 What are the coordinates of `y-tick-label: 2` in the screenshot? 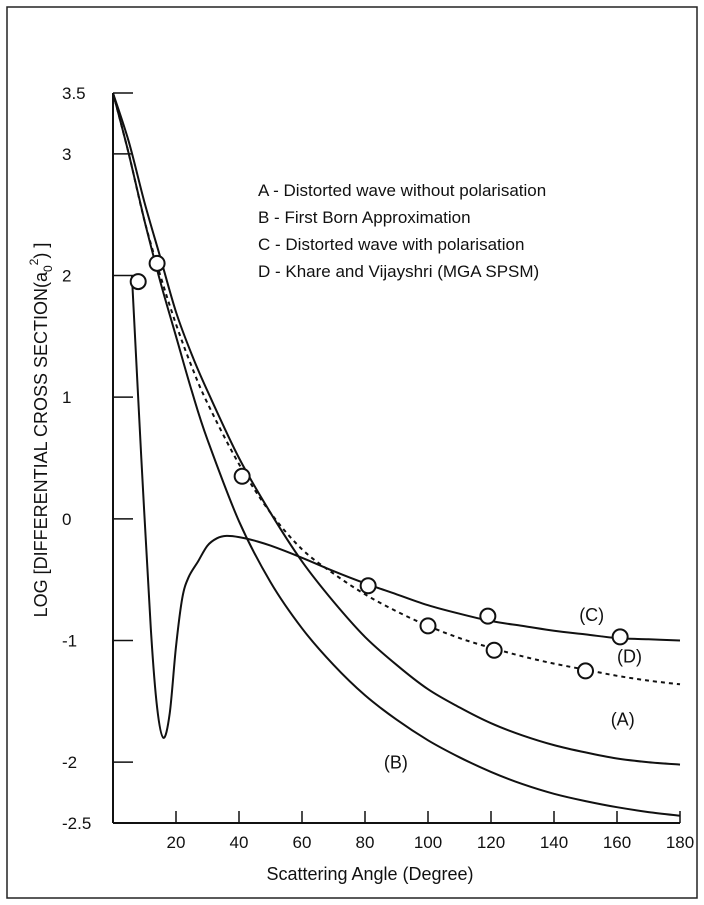 It's located at (66, 276).